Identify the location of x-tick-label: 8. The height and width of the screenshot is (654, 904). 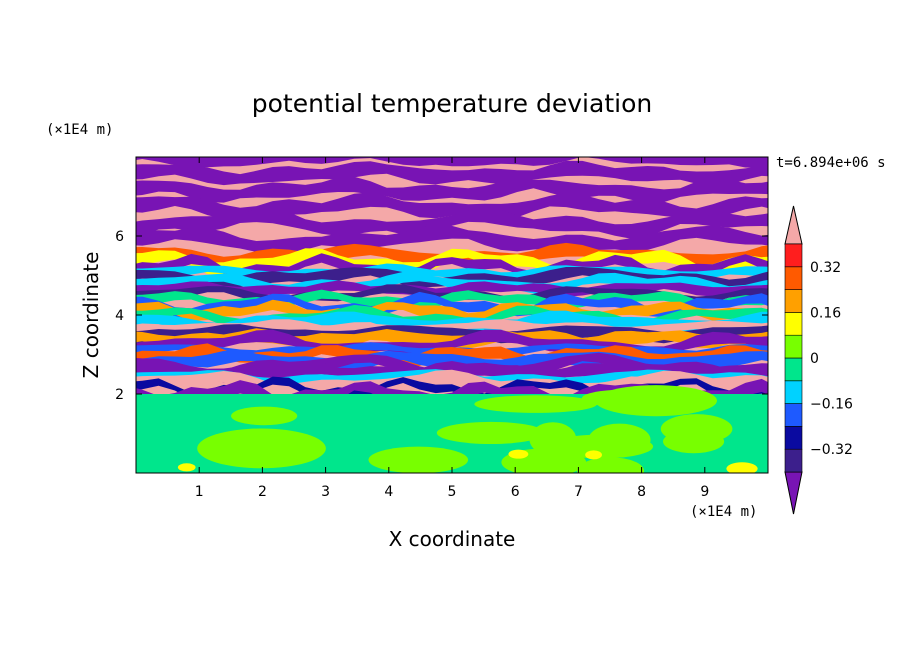
(641, 492).